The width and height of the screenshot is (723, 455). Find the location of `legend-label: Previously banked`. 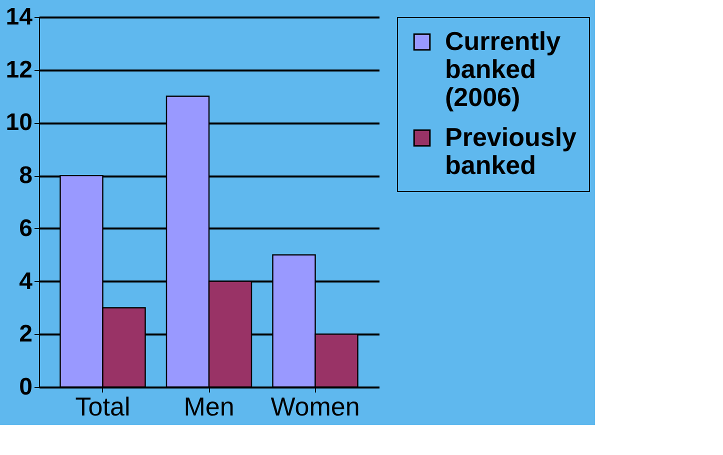

legend-label: Previously banked is located at coordinates (511, 151).